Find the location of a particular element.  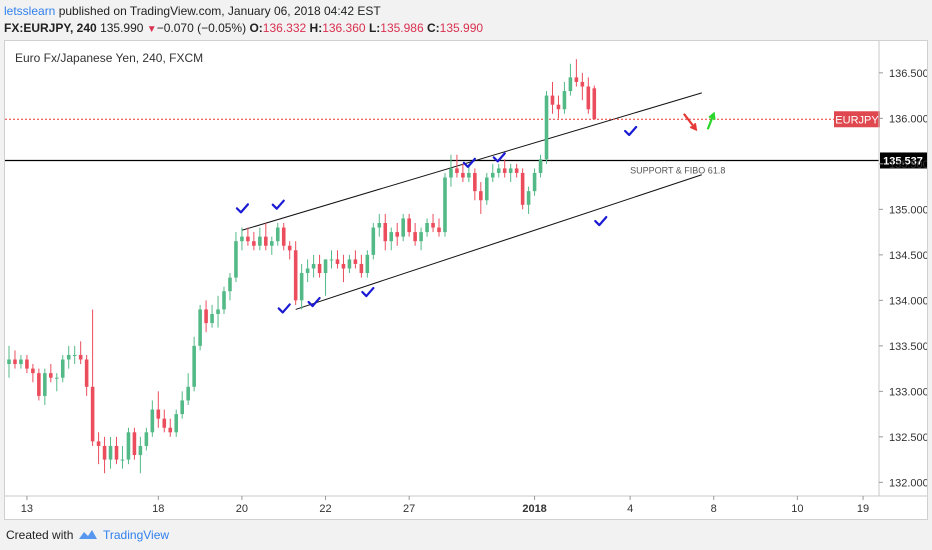

author-link: letsslearn is located at coordinates (30, 11).